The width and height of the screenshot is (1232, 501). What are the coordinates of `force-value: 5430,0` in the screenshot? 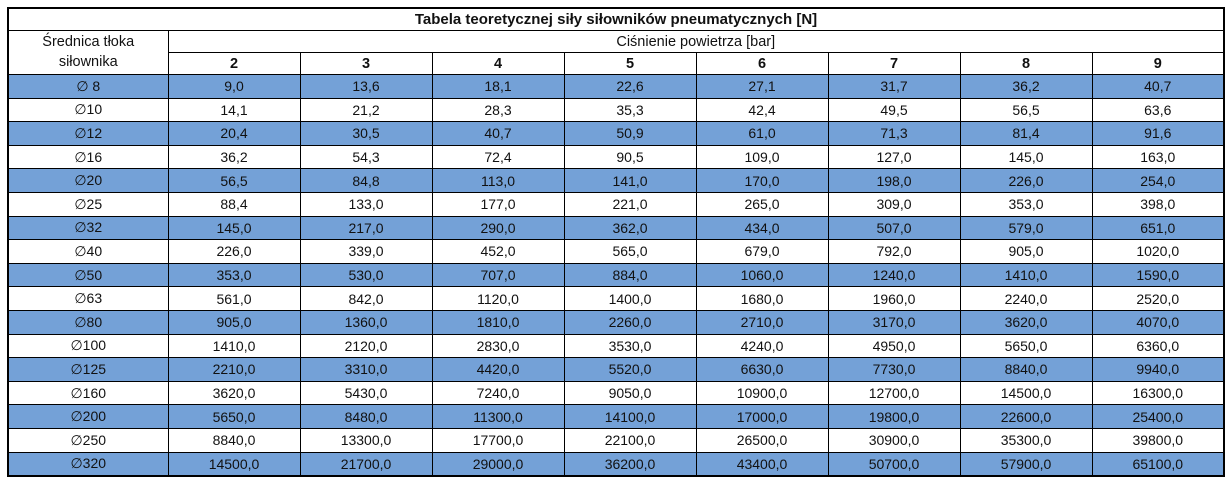 It's located at (366, 393).